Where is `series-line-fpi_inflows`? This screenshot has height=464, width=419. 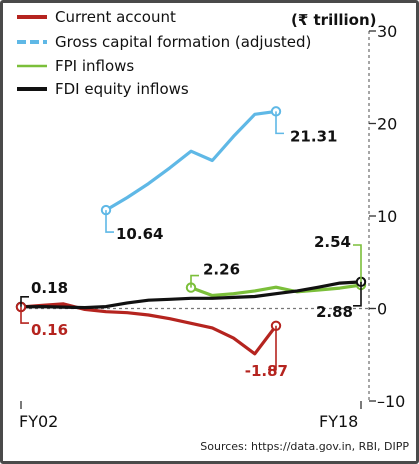 series-line-fpi_inflows is located at coordinates (276, 290).